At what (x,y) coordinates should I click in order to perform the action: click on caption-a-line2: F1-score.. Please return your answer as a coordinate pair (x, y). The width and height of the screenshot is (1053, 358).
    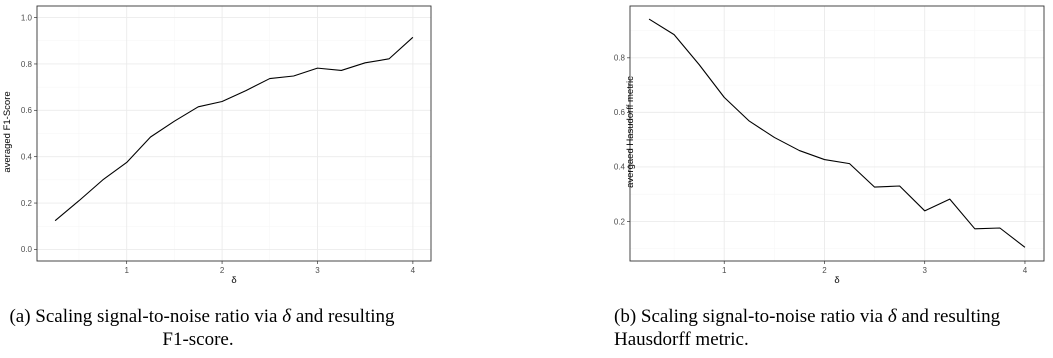
    Looking at the image, I should click on (197, 339).